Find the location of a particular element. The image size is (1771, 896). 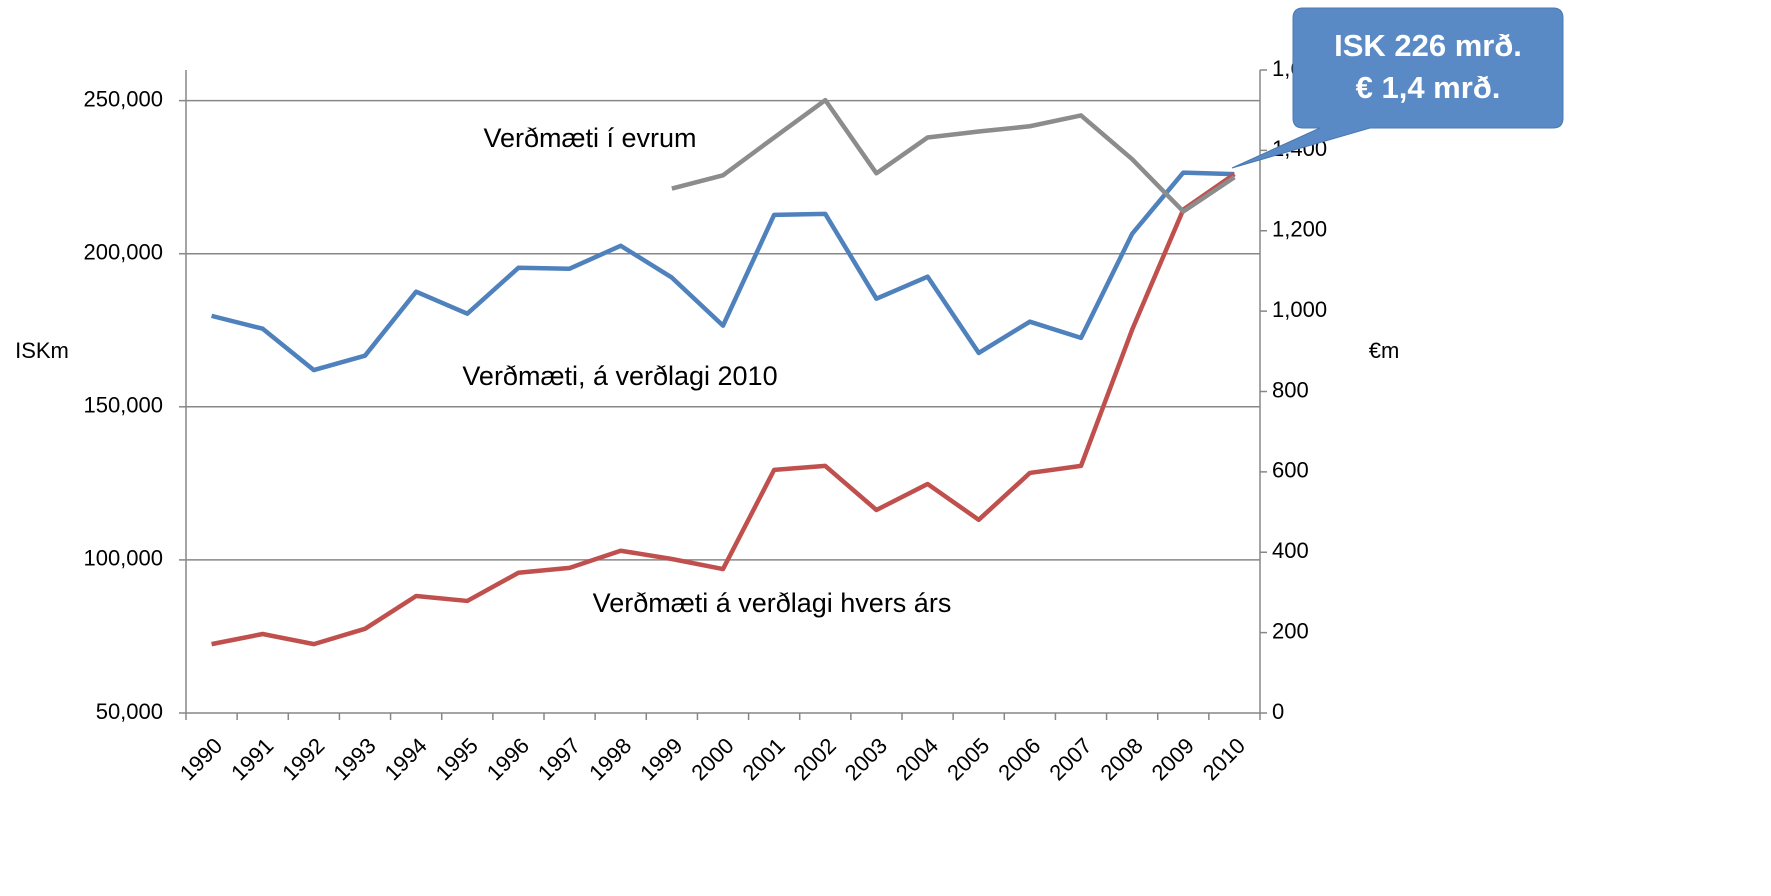

callout-text: ISK 226 mrð. is located at coordinates (1428, 45).